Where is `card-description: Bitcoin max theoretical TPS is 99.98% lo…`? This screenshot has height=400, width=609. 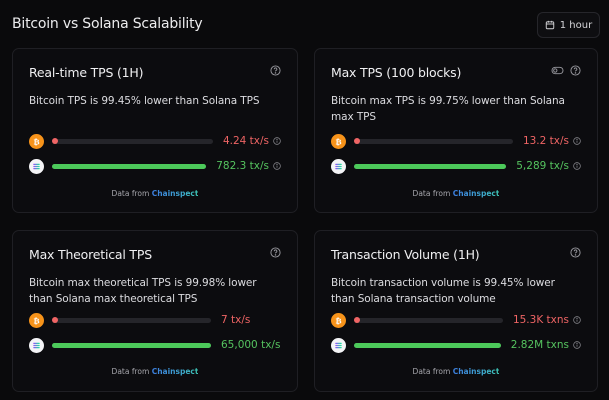
card-description: Bitcoin max theoretical TPS is 99.98% lo… is located at coordinates (143, 291).